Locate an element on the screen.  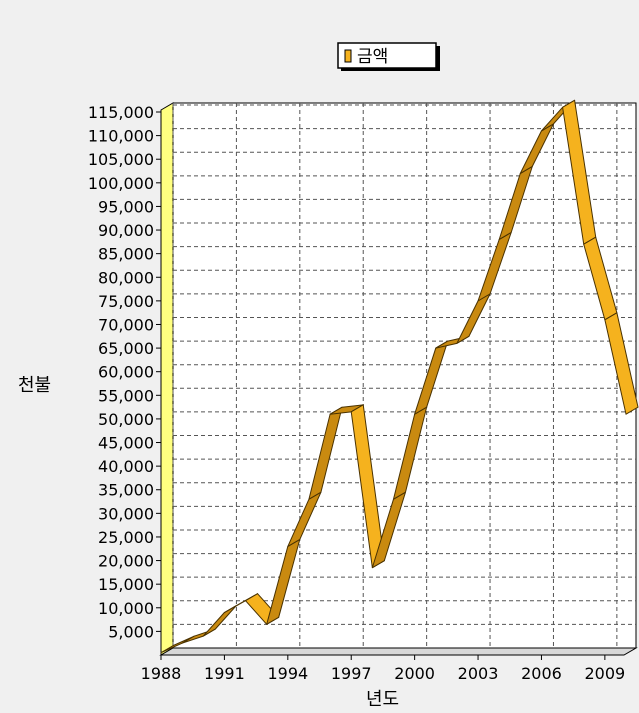
x-tick-label: 2000 is located at coordinates (414, 673).